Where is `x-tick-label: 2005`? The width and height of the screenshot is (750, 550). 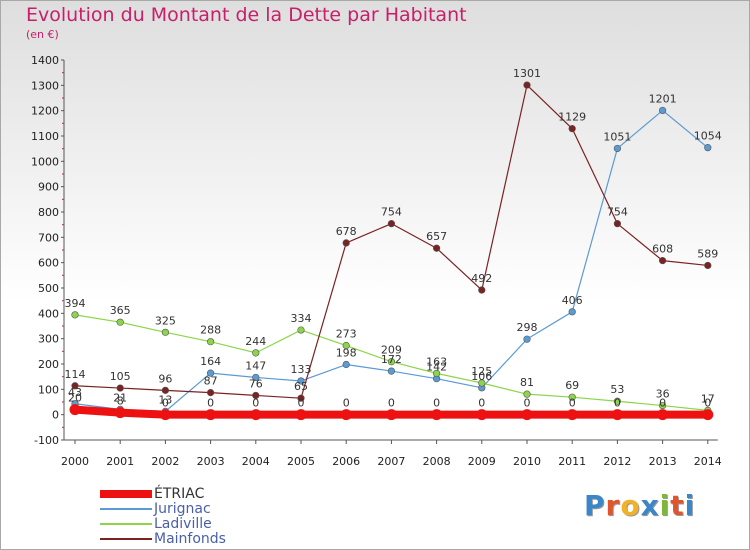 x-tick-label: 2005 is located at coordinates (301, 461).